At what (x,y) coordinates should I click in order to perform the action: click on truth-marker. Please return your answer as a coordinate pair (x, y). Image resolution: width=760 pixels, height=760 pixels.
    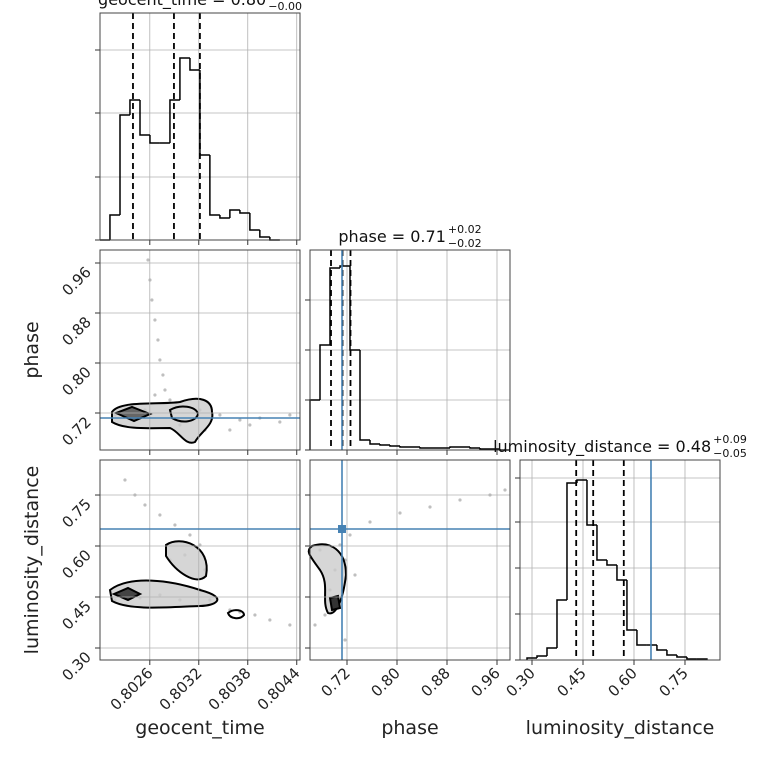
    Looking at the image, I should click on (342, 529).